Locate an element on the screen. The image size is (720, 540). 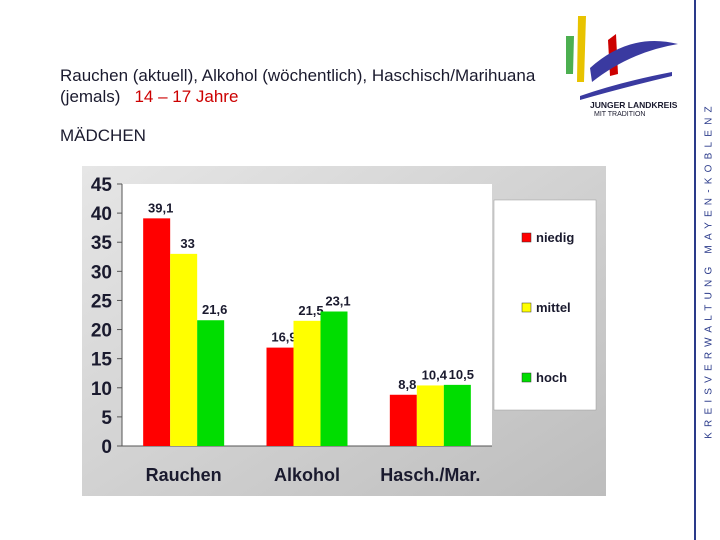
chart-title-line2: (jemals) 14 – 17 Jahre is located at coordinates (149, 97).